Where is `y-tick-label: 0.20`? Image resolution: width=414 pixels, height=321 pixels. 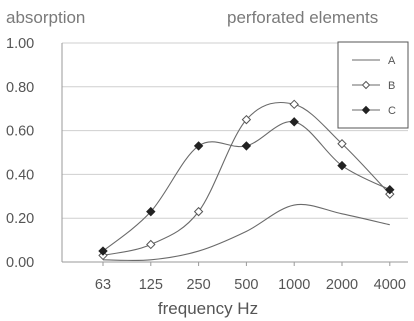 y-tick-label: 0.20 is located at coordinates (20, 219).